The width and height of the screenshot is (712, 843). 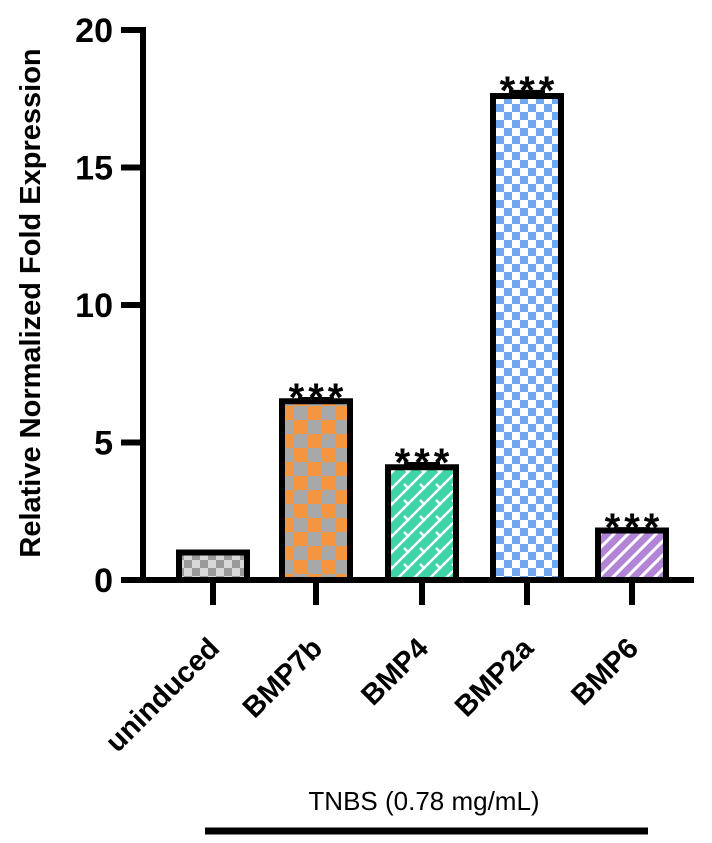 I want to click on bar-BMP7b, so click(x=316, y=490).